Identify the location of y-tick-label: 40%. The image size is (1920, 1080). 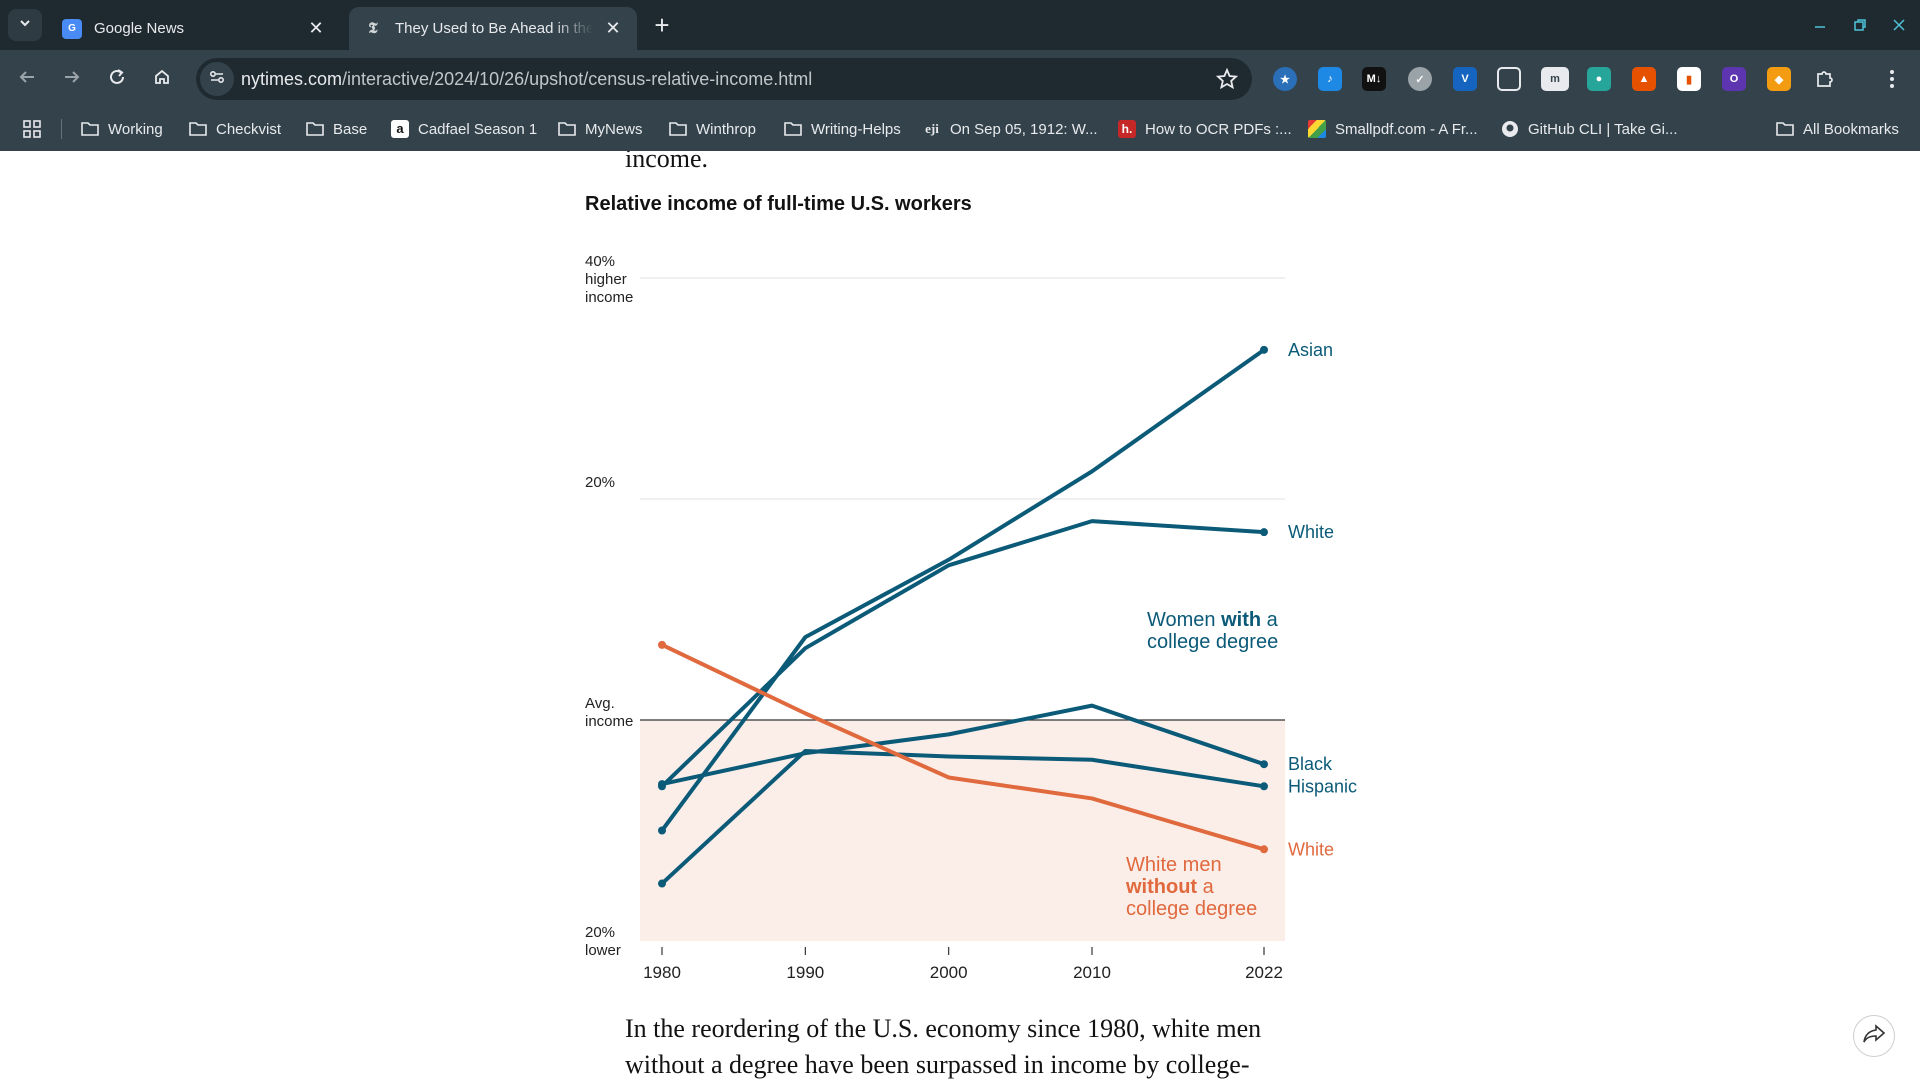
(600, 261).